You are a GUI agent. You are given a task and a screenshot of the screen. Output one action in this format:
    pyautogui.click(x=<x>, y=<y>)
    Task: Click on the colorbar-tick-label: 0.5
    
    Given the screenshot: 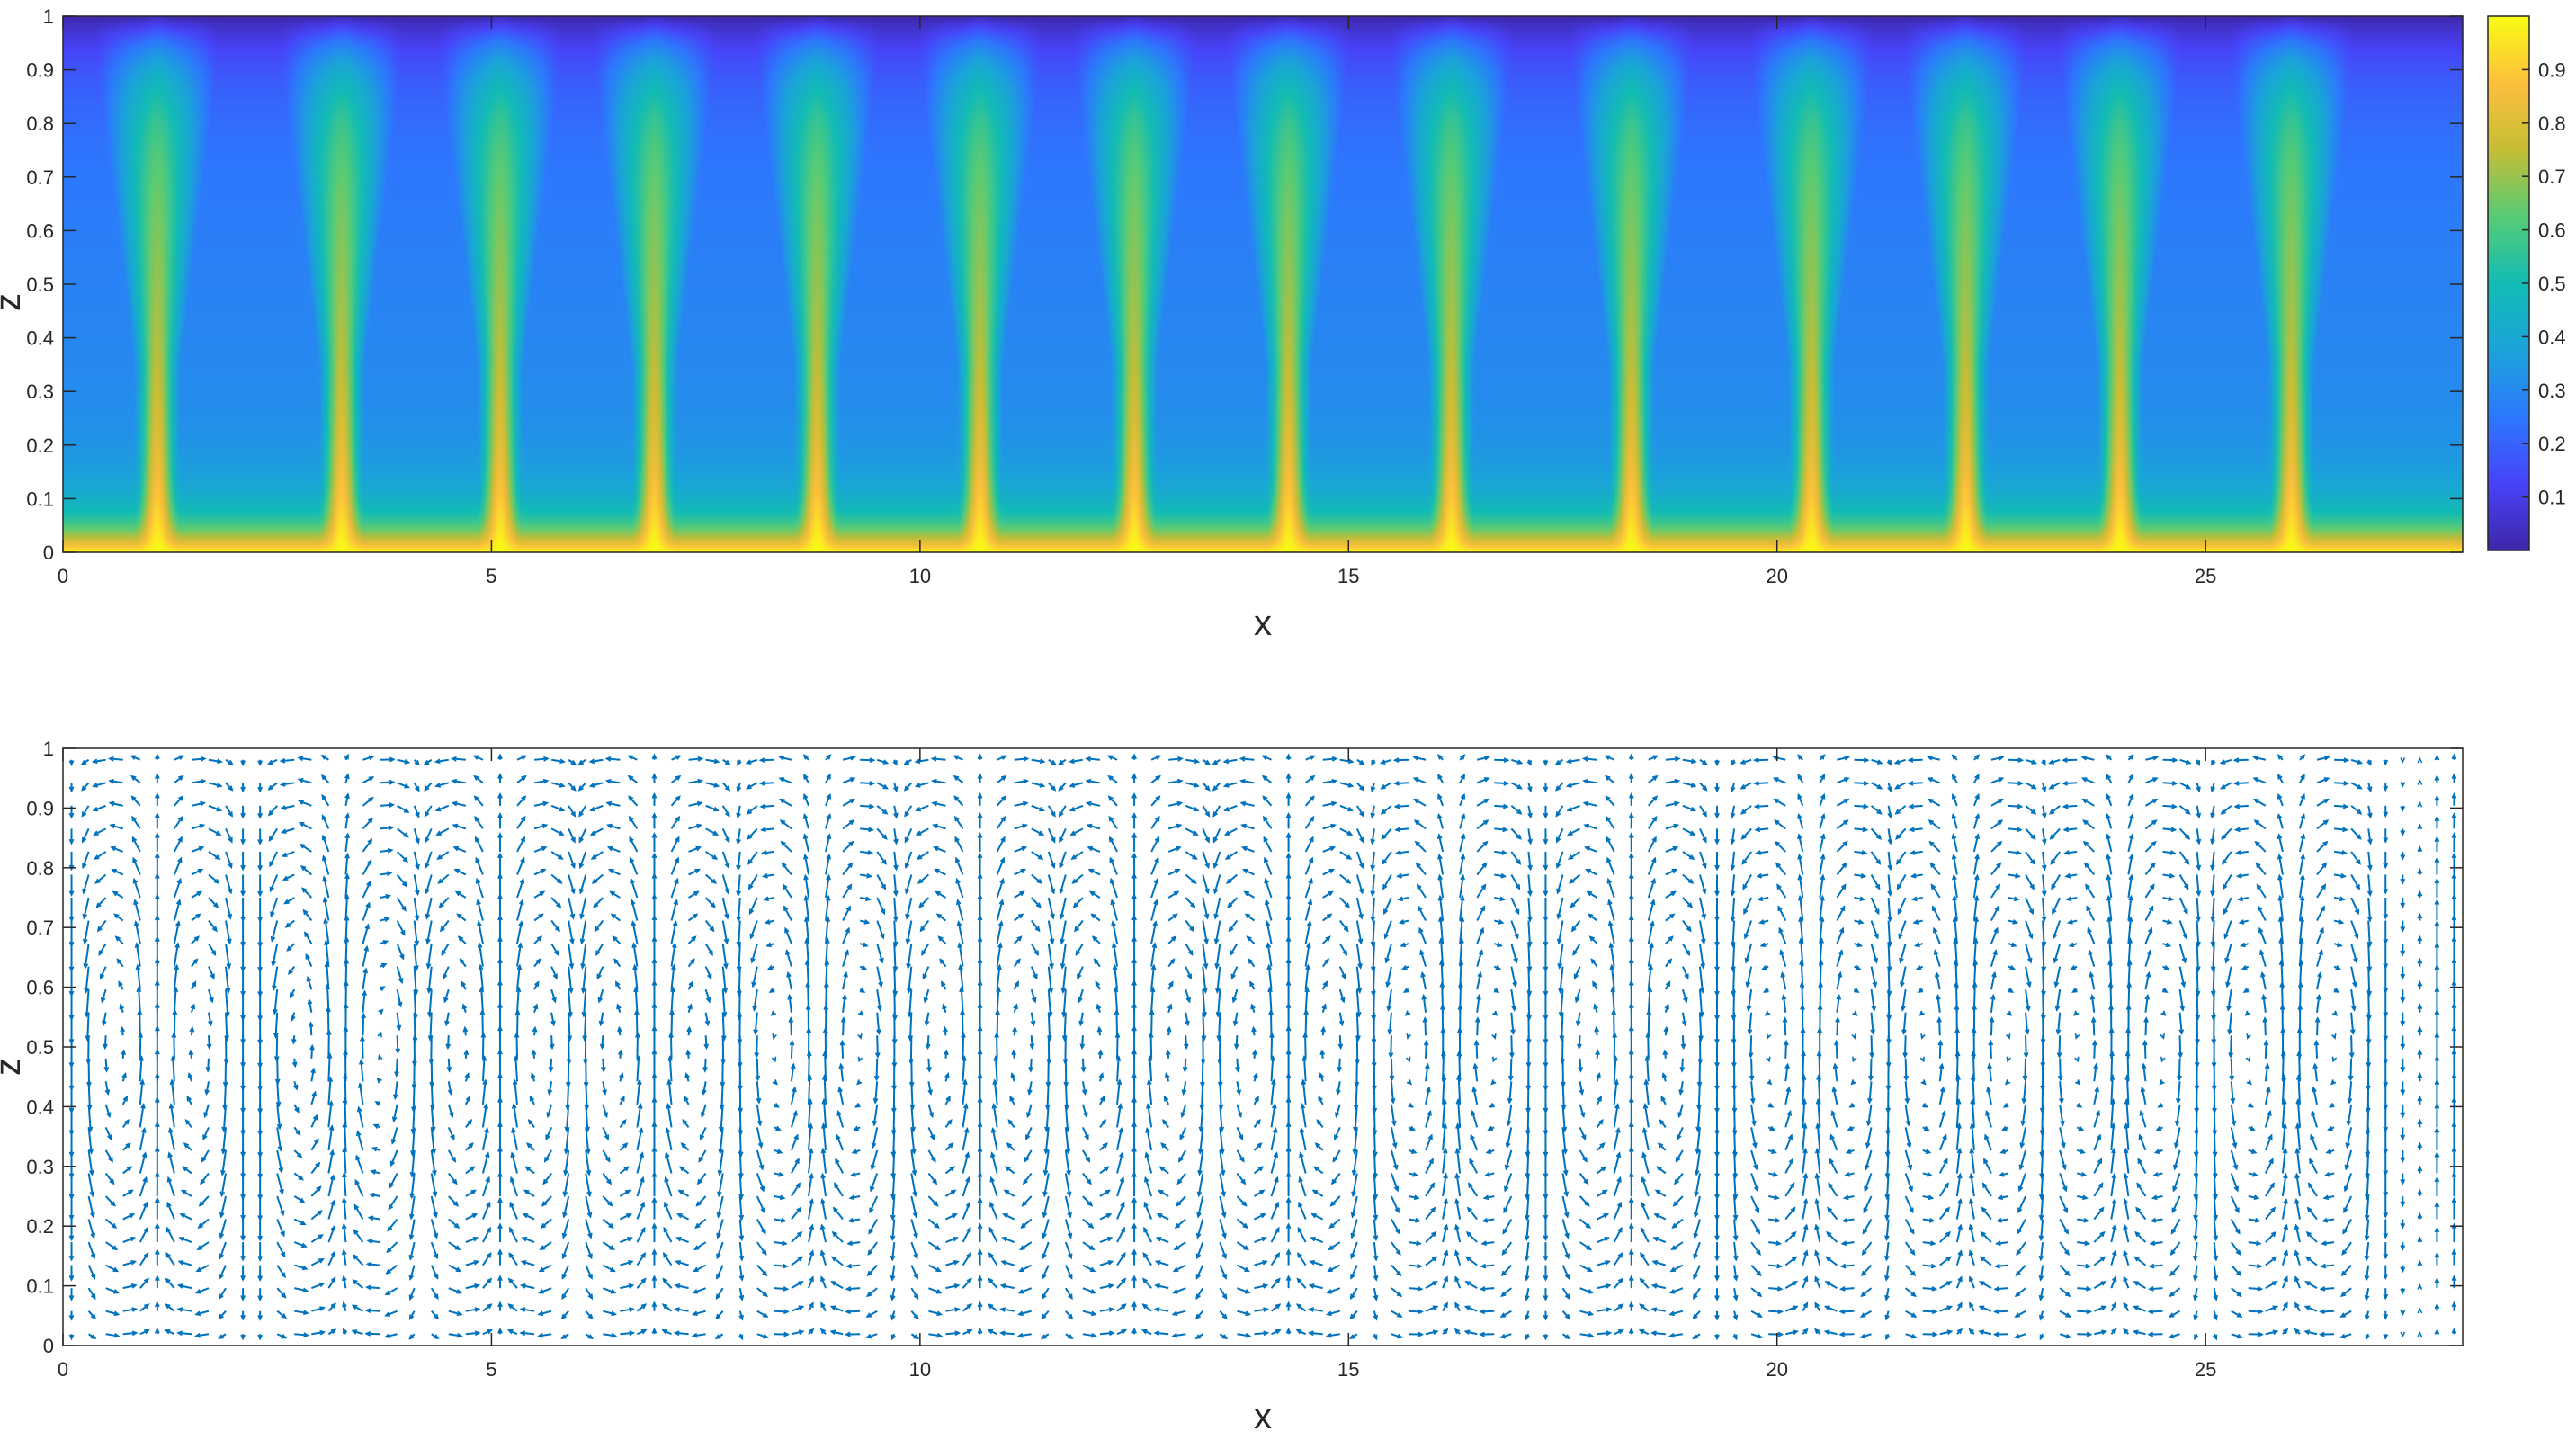 What is the action you would take?
    pyautogui.click(x=2552, y=284)
    